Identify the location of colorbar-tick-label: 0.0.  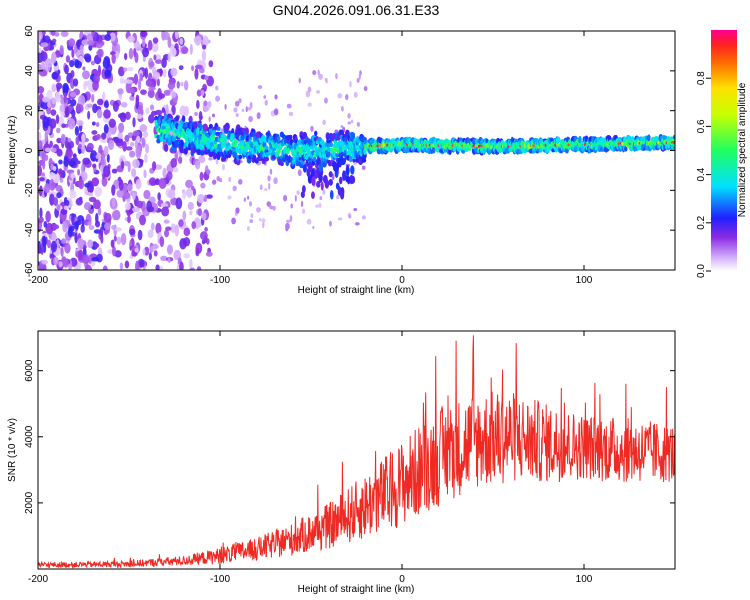
(701, 271).